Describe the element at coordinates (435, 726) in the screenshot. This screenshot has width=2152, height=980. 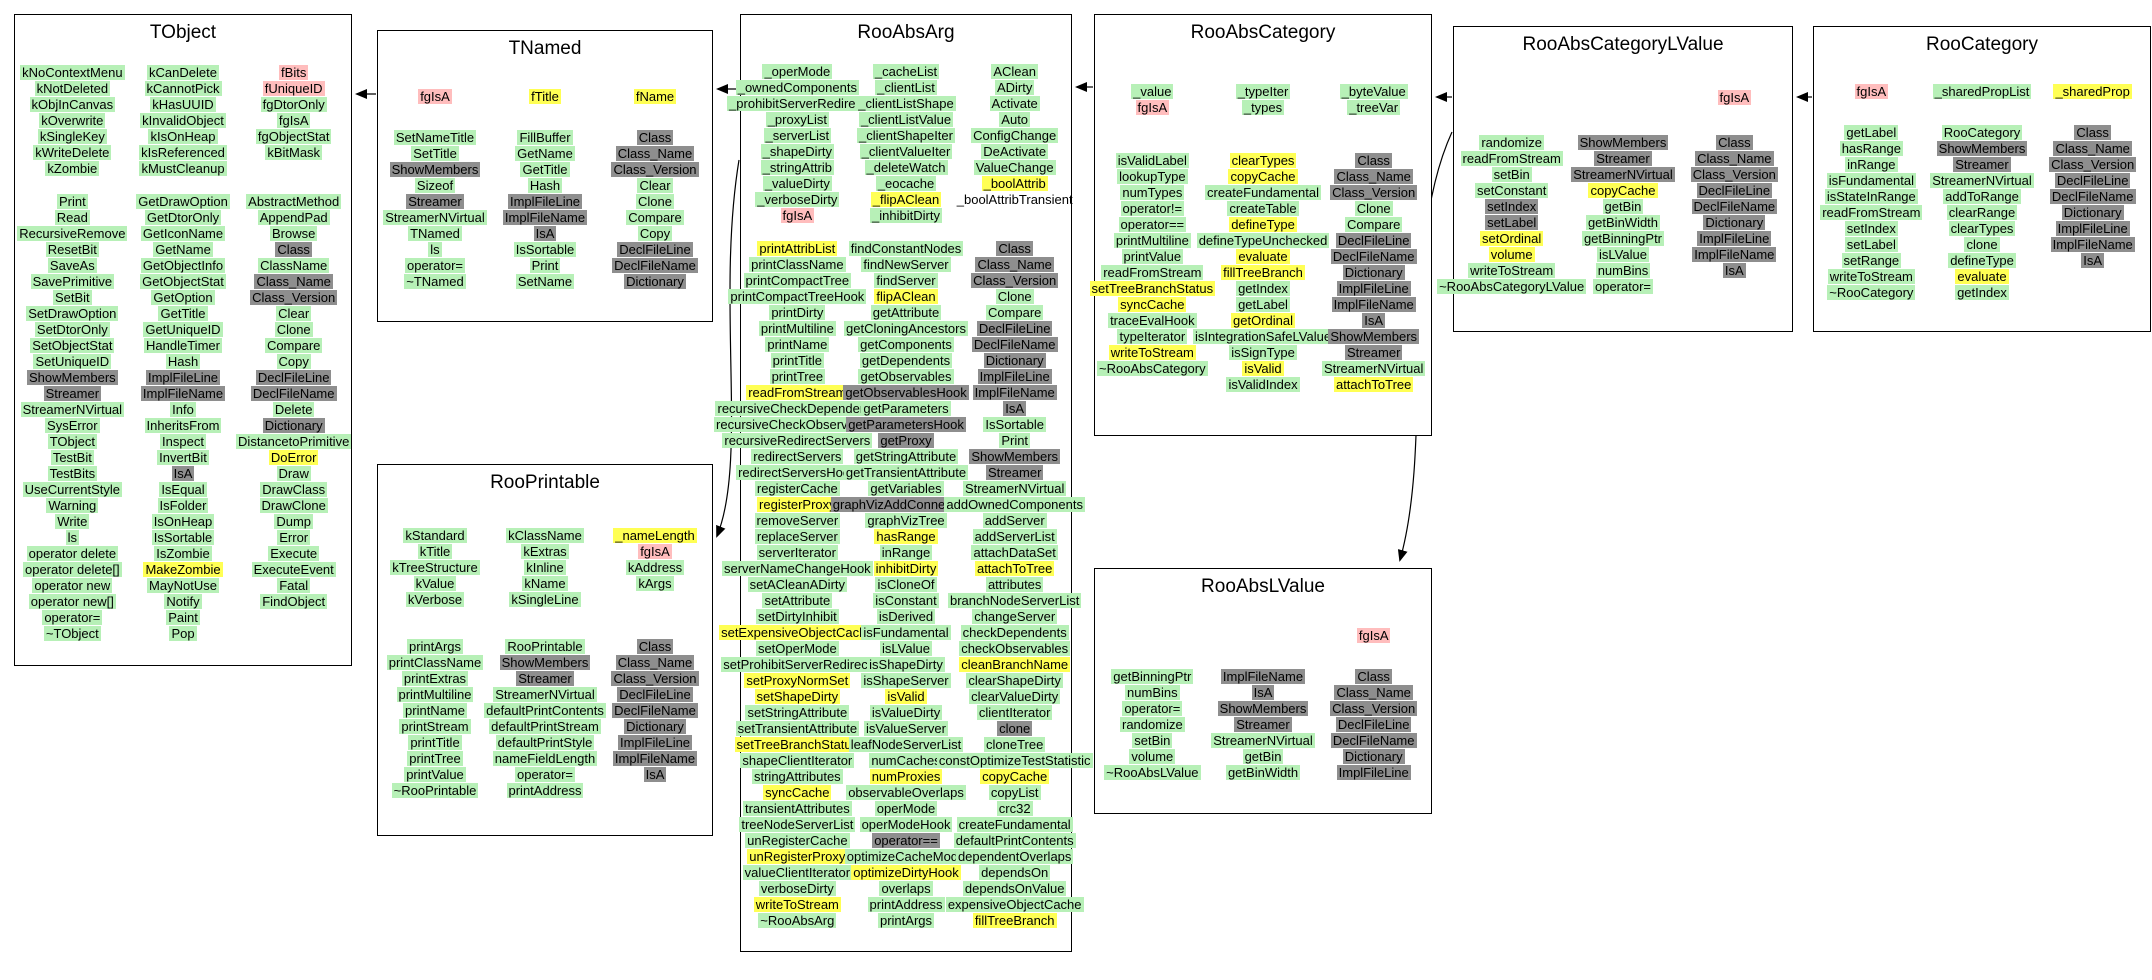
I see `method-label: printStream` at that location.